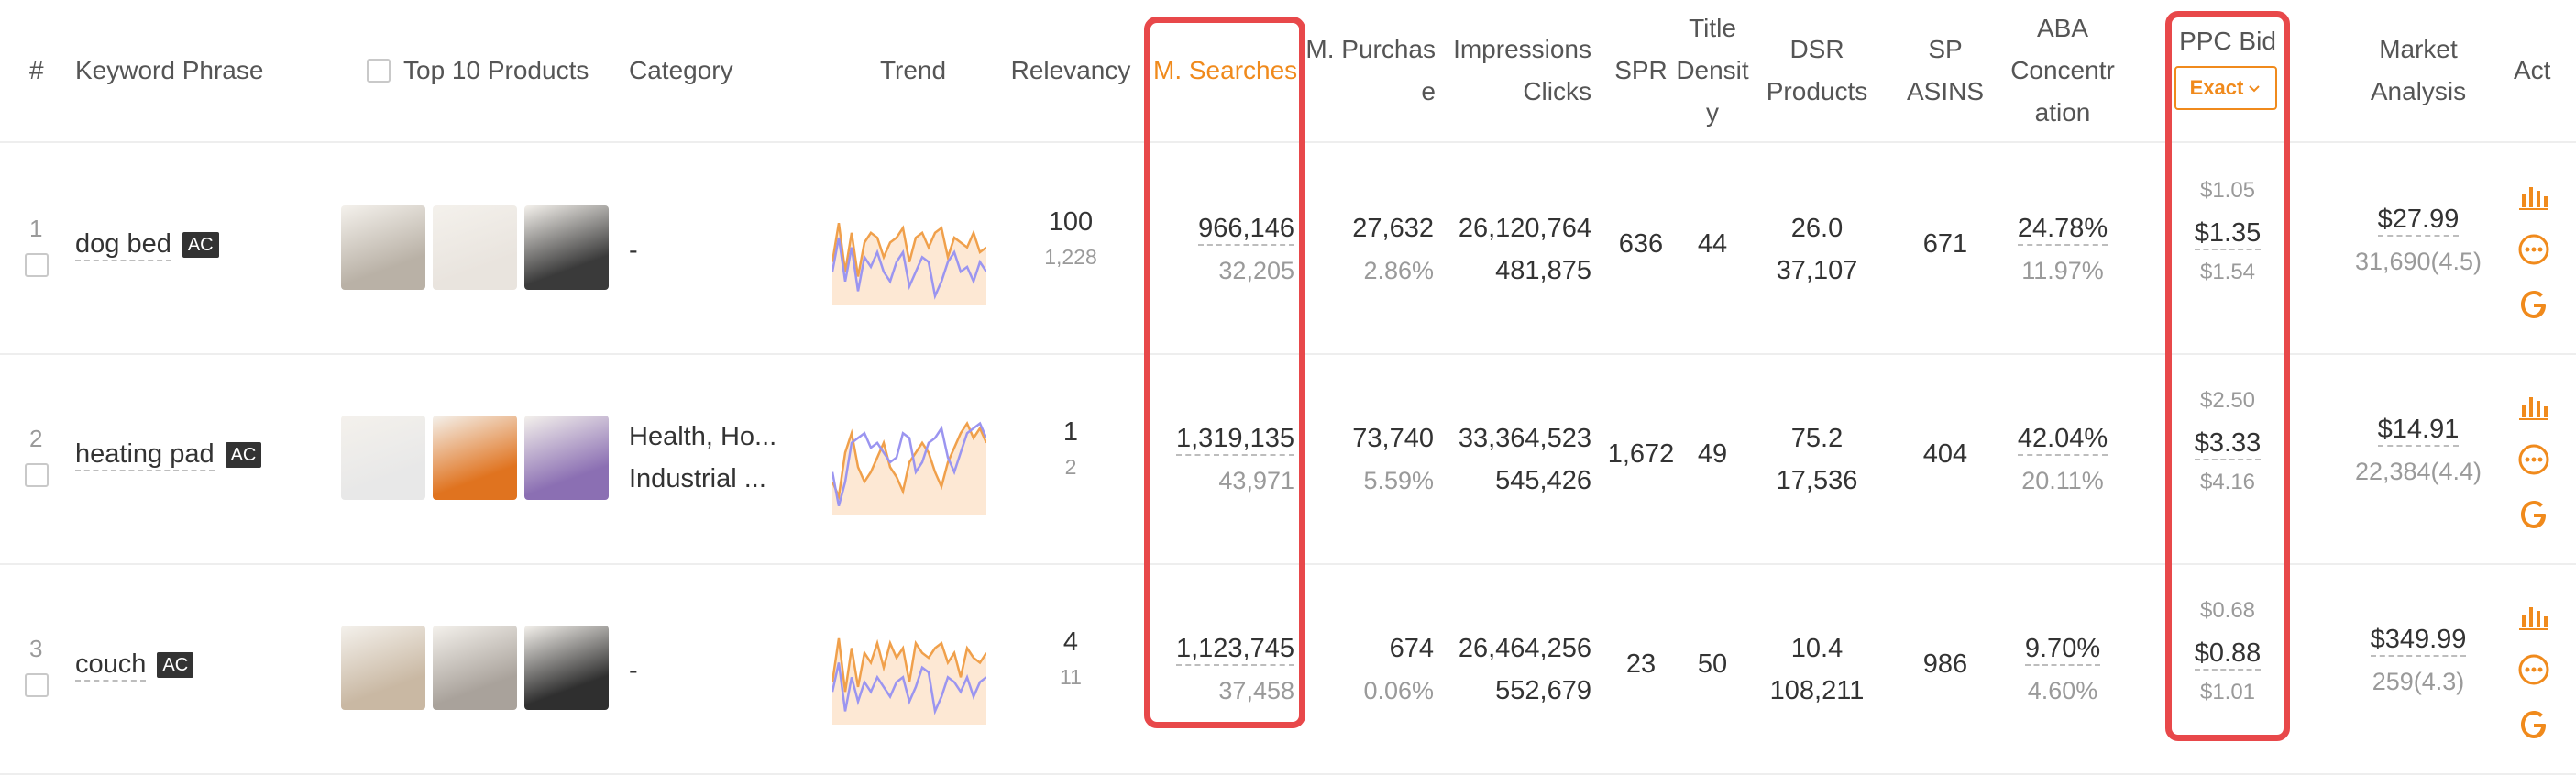 The width and height of the screenshot is (2576, 776). I want to click on market-price: $349.99, so click(2418, 641).